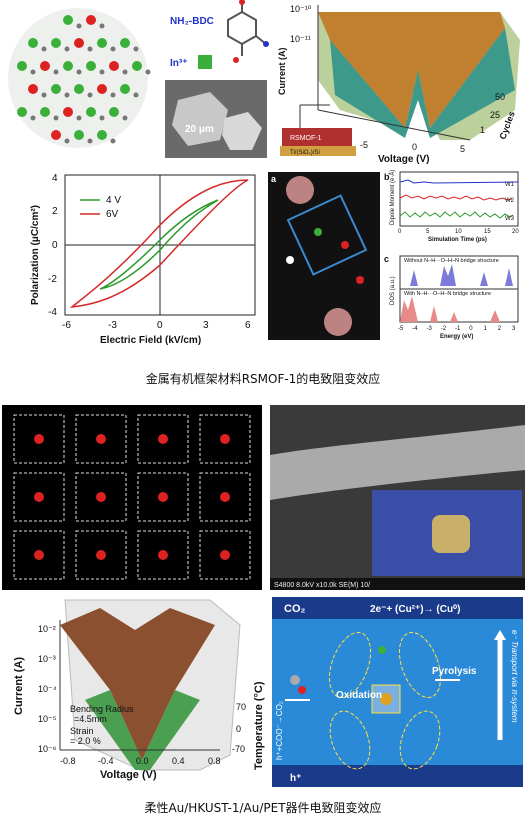 The image size is (527, 824). Describe the element at coordinates (459, 199) in the screenshot. I see `dipole-plot` at that location.